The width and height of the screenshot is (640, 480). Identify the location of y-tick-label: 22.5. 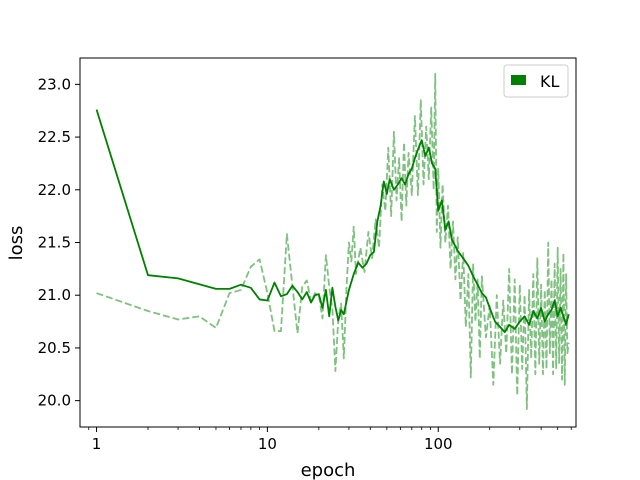
(54, 137).